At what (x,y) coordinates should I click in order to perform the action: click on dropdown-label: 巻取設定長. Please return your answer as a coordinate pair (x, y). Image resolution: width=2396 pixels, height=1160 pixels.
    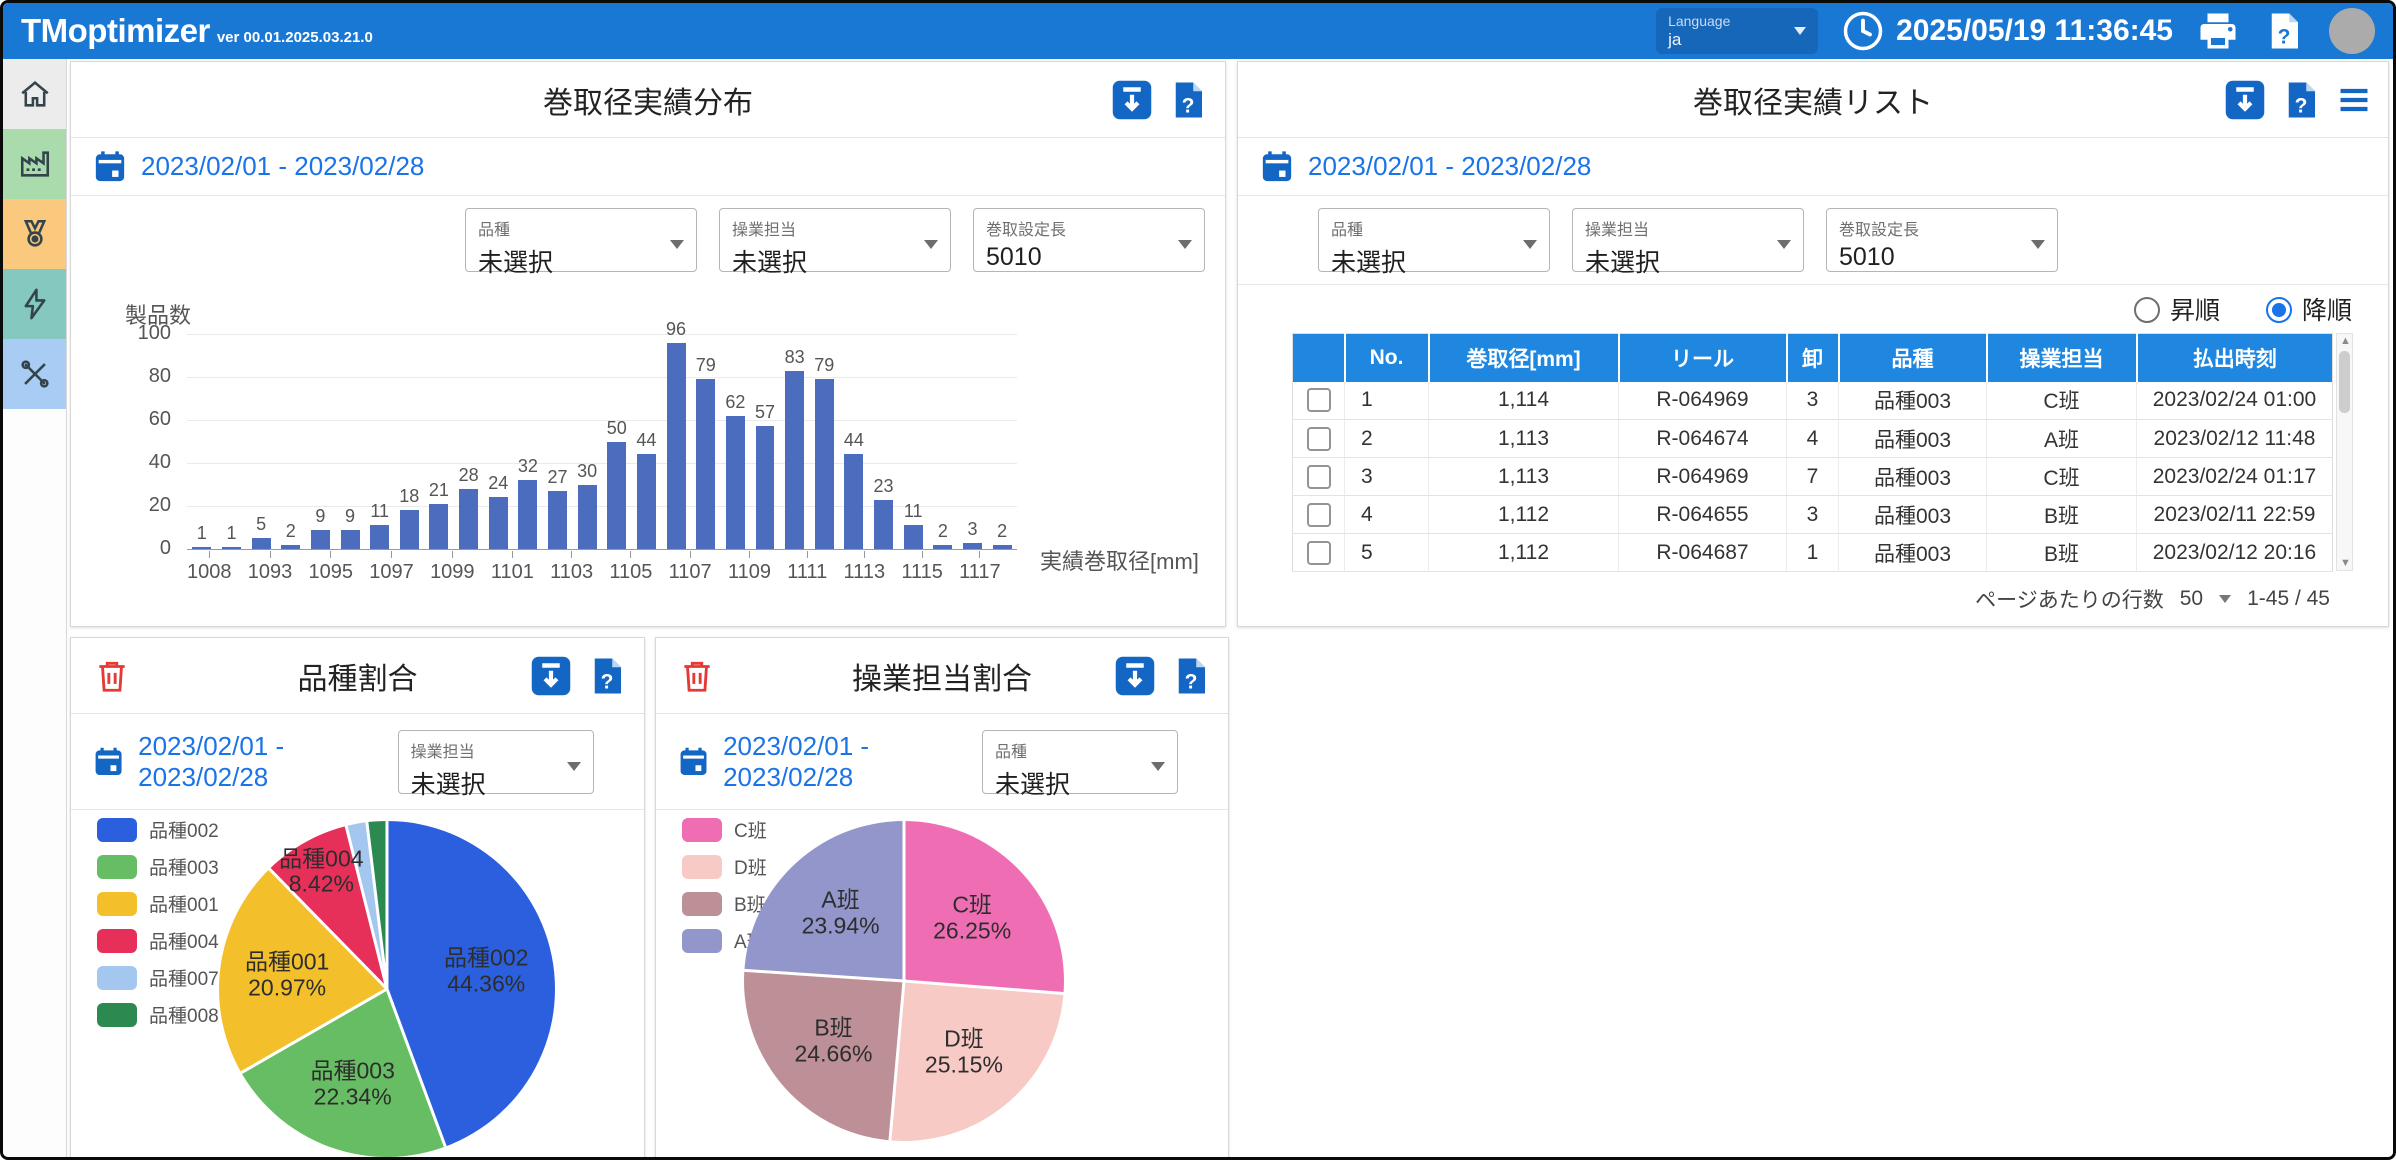
    Looking at the image, I should click on (1879, 230).